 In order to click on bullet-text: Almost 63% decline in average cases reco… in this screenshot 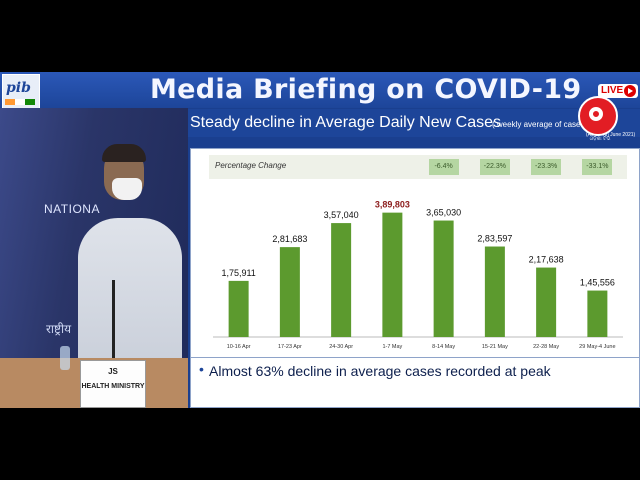, I will do `click(380, 371)`.